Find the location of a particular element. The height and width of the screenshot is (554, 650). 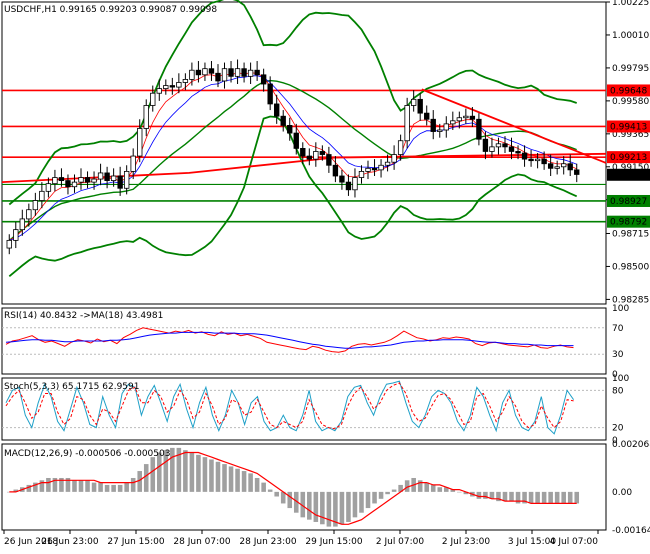

main-tick-label: 0.98285 is located at coordinates (630, 300).